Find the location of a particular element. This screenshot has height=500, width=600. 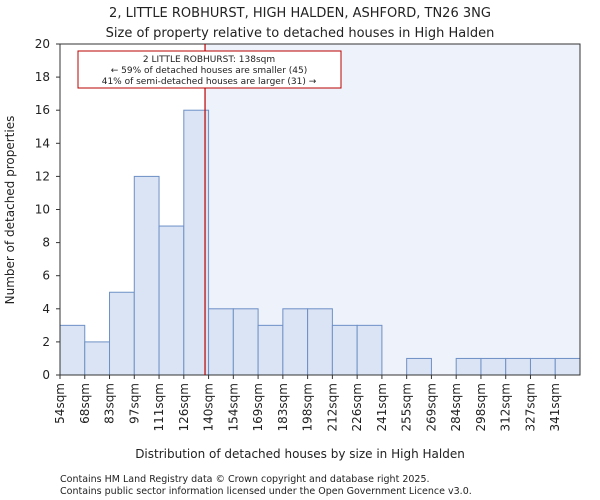

x-tick-label: 212sqm is located at coordinates (332, 407).